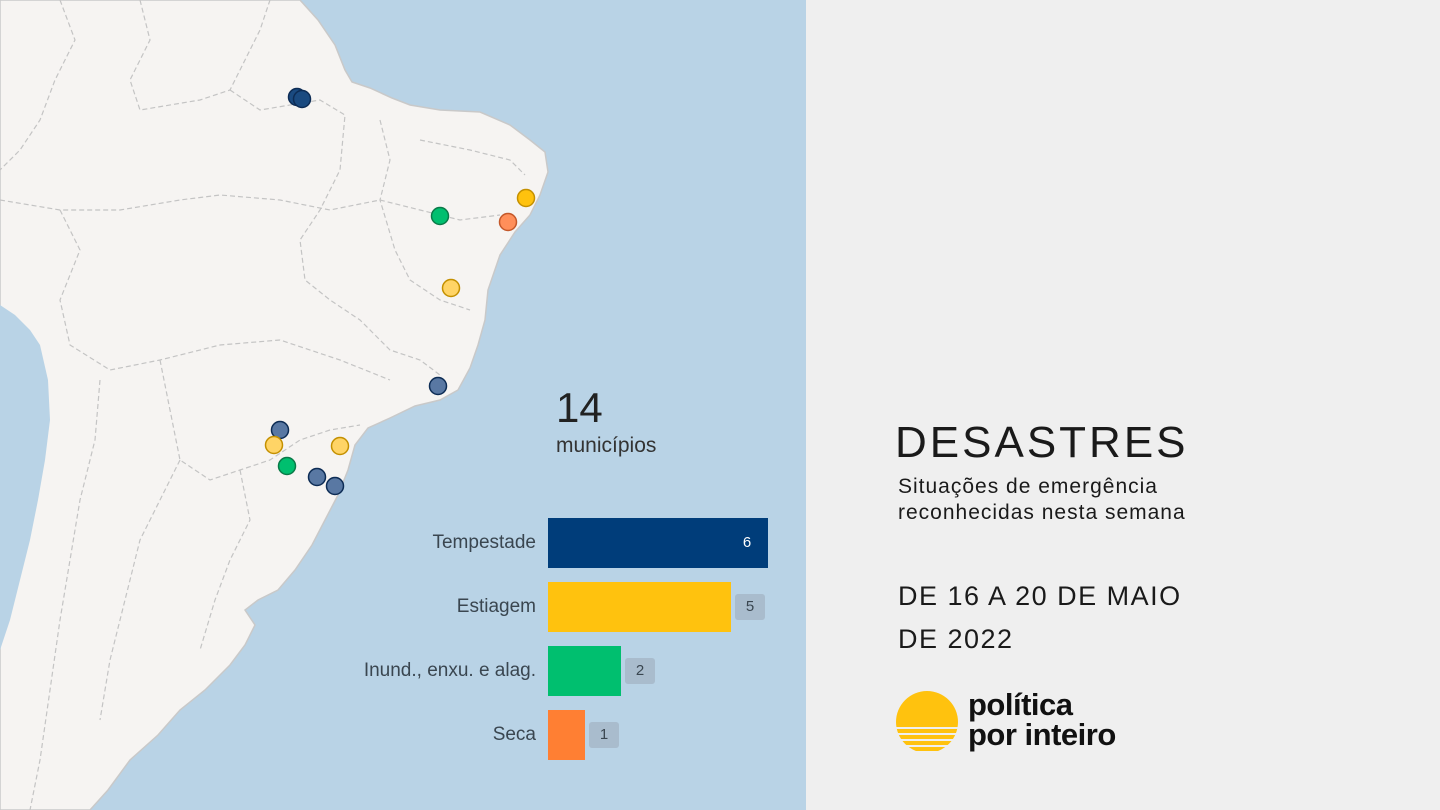 This screenshot has width=1440, height=810. Describe the element at coordinates (604, 735) in the screenshot. I see `bar-value-label: 1` at that location.